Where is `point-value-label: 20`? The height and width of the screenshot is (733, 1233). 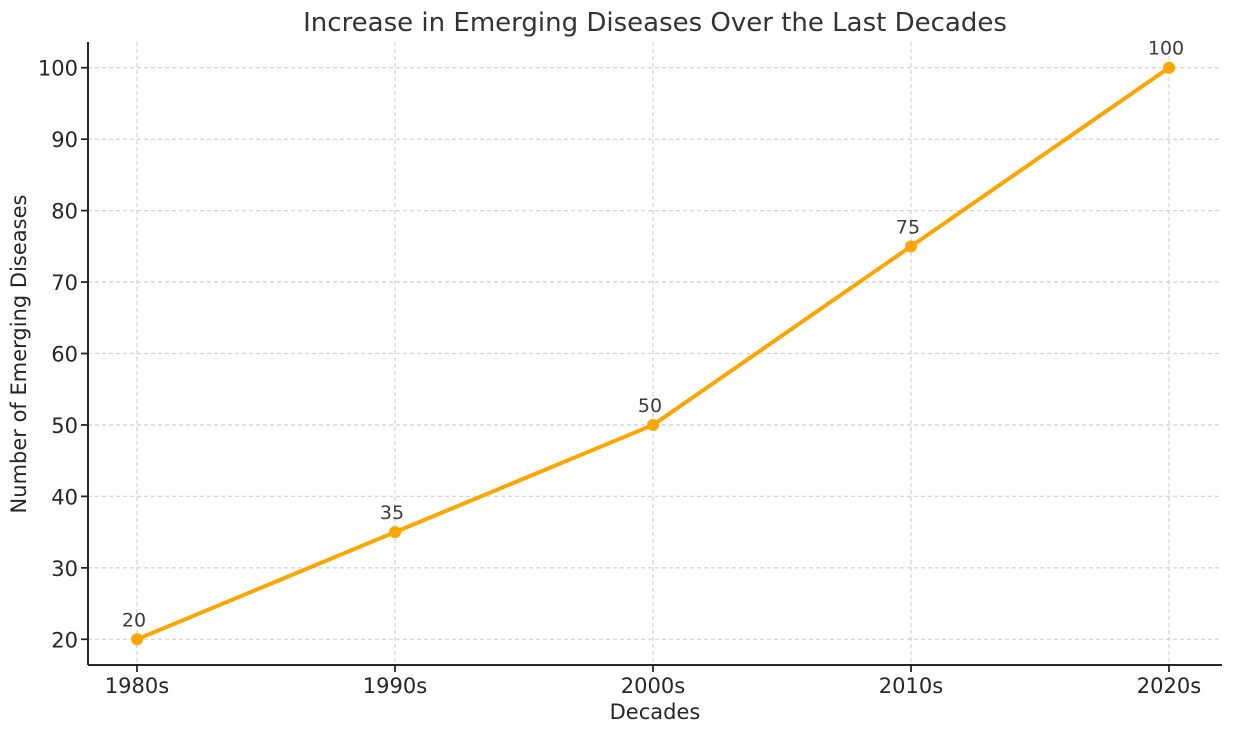 point-value-label: 20 is located at coordinates (134, 620).